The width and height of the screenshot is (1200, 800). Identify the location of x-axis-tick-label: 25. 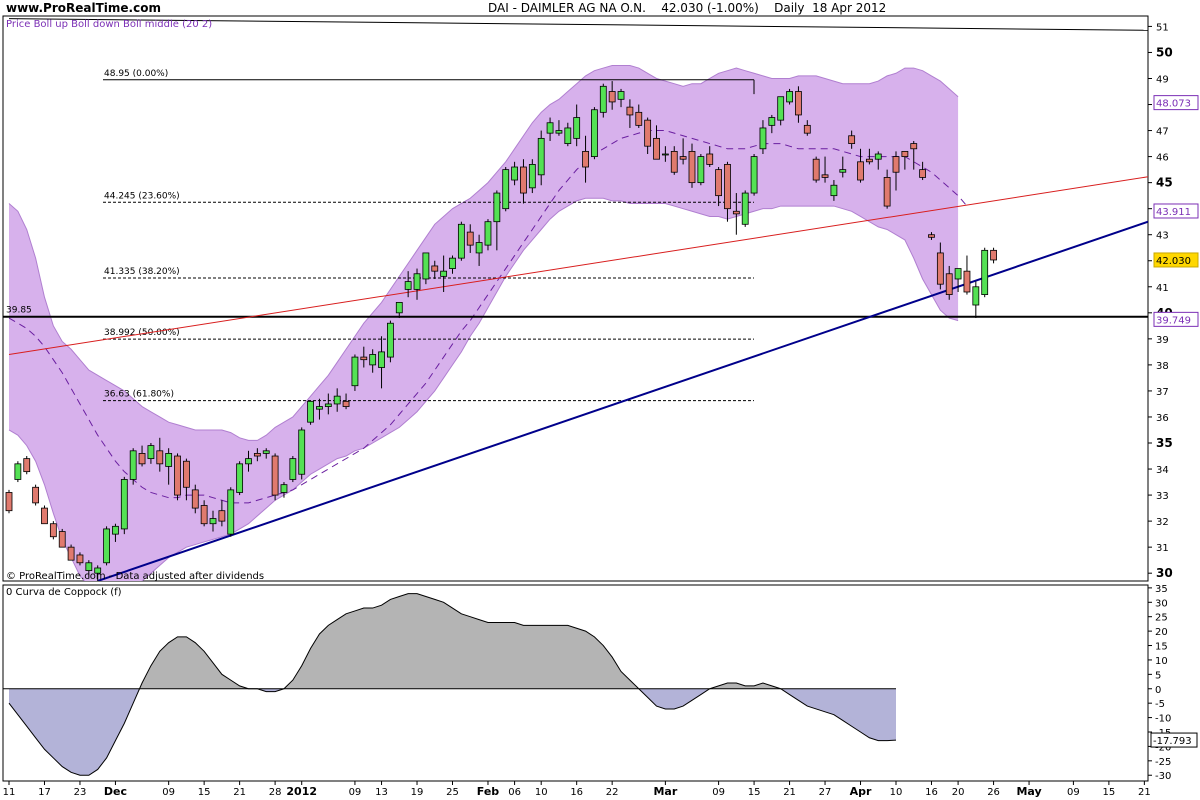
(452, 792).